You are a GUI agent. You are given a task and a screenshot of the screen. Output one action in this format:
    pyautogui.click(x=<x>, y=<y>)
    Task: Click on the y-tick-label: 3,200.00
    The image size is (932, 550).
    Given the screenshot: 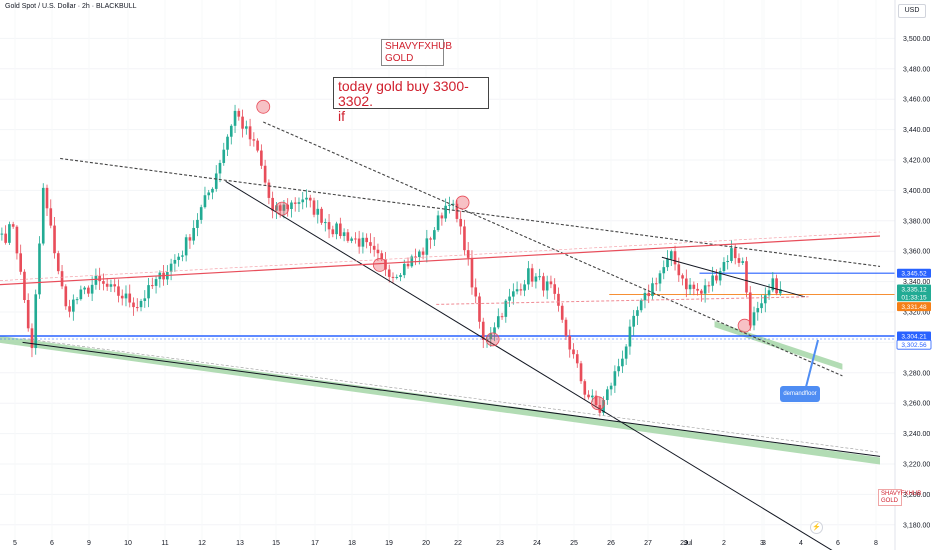 What is the action you would take?
    pyautogui.click(x=916, y=495)
    